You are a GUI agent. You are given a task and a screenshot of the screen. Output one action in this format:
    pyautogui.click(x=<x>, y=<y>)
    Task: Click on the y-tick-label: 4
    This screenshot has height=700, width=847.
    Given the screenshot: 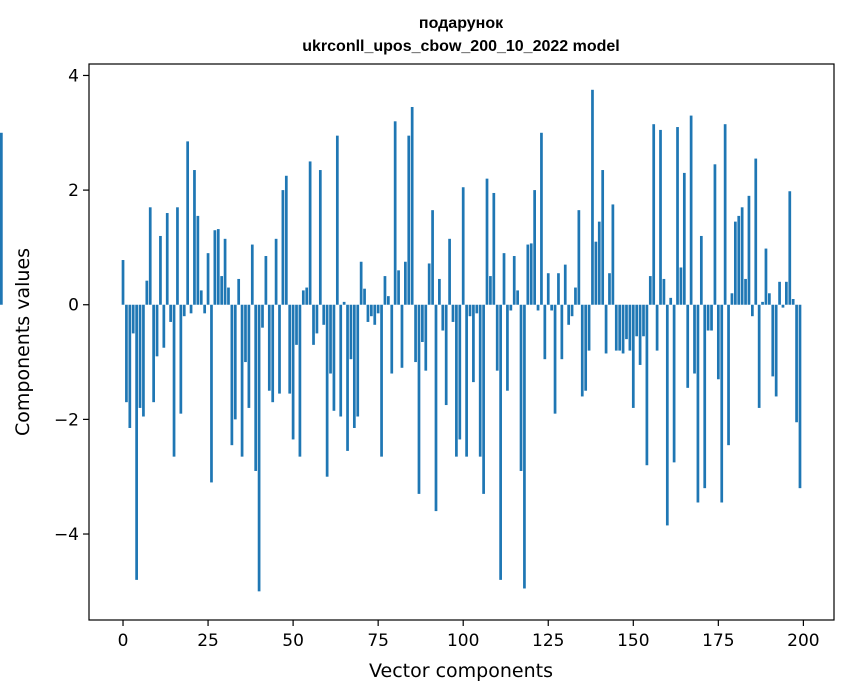 What is the action you would take?
    pyautogui.click(x=73, y=76)
    